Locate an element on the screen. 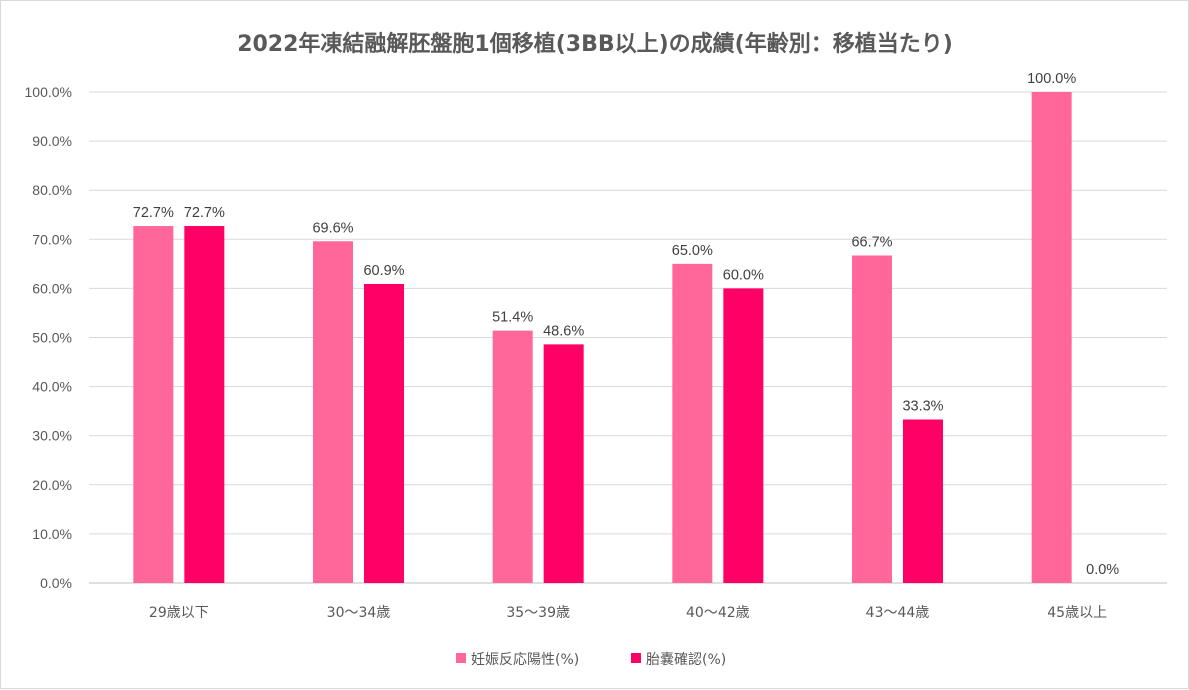 The height and width of the screenshot is (690, 1189). x-category-label: 30～34歳 is located at coordinates (359, 613).